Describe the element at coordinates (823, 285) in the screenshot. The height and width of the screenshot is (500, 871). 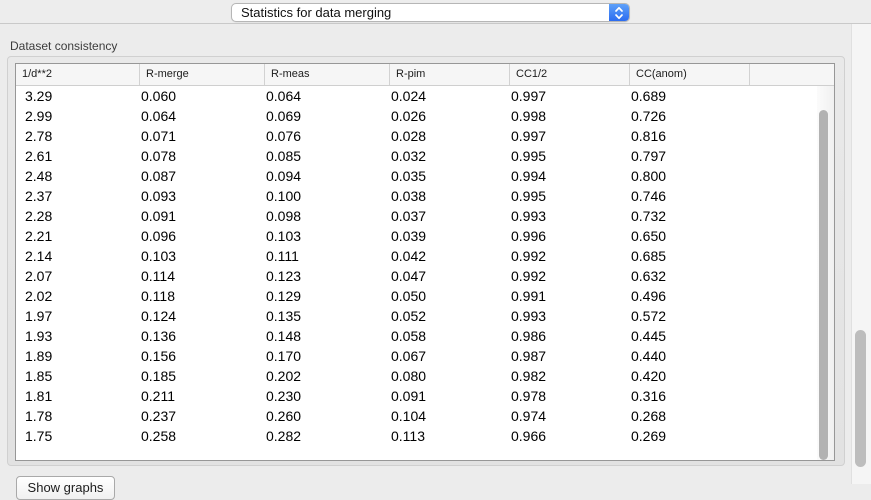
I see `table-scrollbar-thumb` at that location.